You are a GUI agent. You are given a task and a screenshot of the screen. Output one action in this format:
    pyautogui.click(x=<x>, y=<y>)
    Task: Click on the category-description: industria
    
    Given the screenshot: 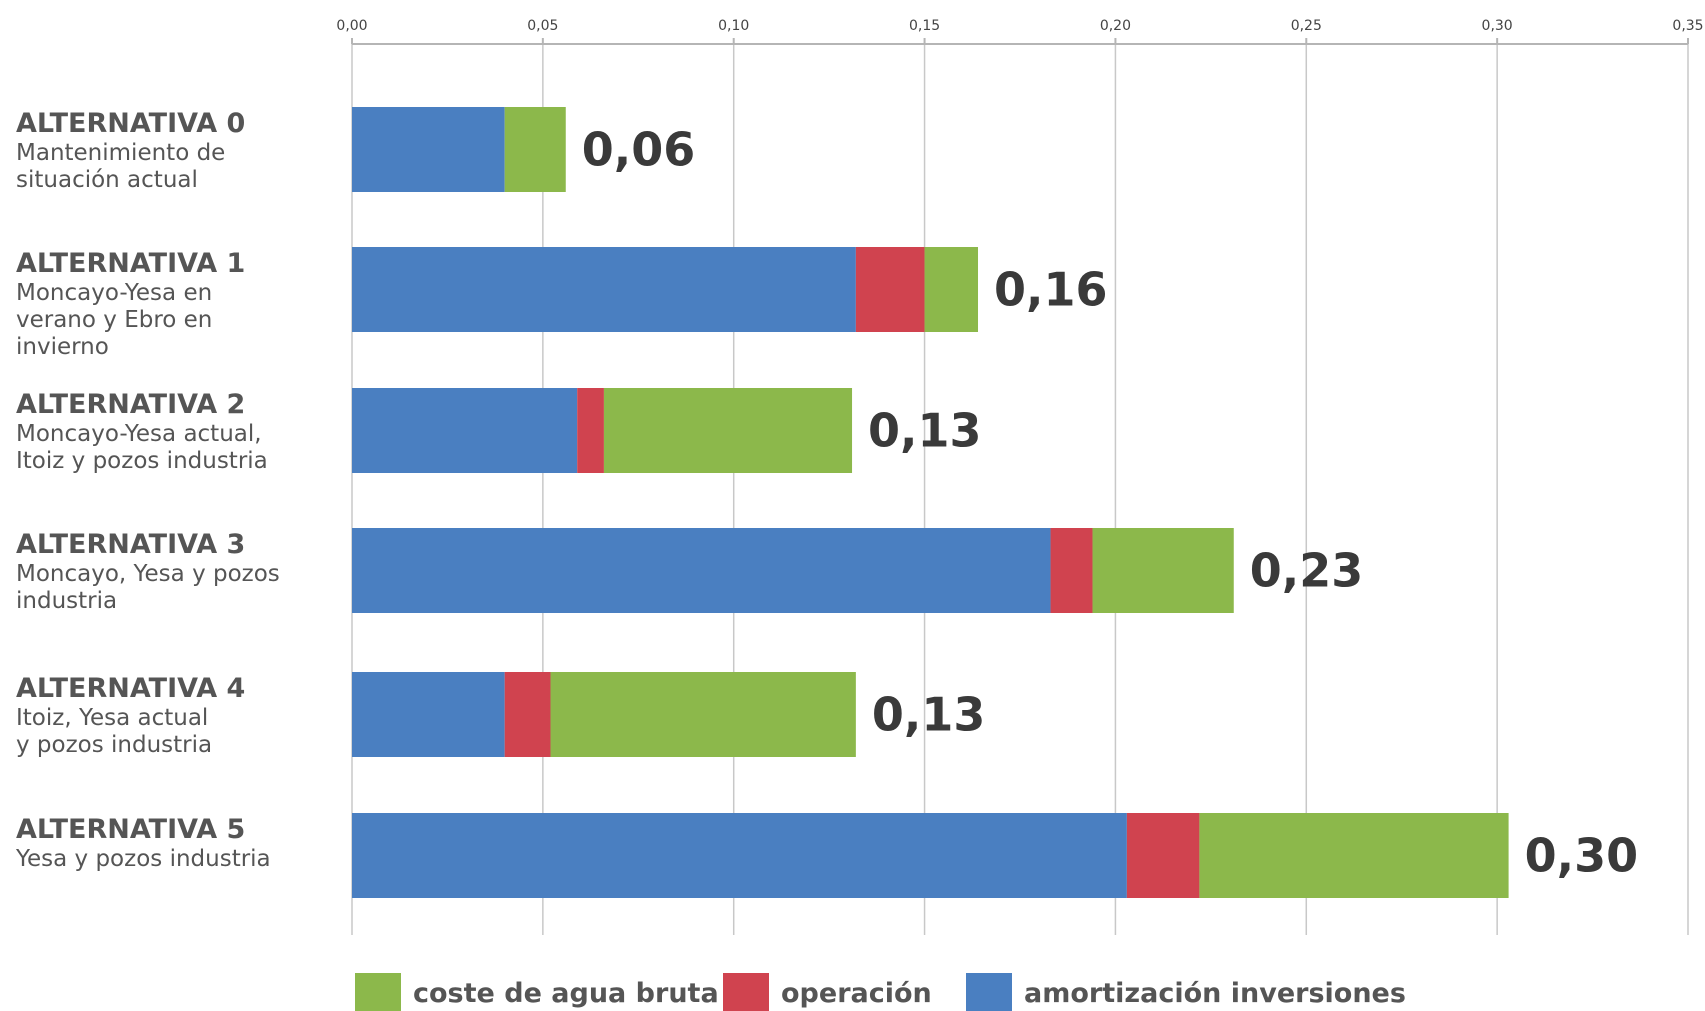 What is the action you would take?
    pyautogui.click(x=66, y=601)
    